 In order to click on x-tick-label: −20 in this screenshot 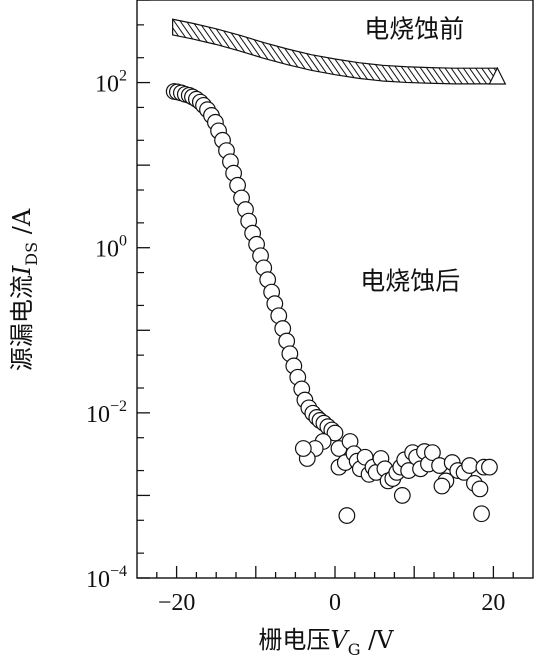, I will do `click(177, 603)`.